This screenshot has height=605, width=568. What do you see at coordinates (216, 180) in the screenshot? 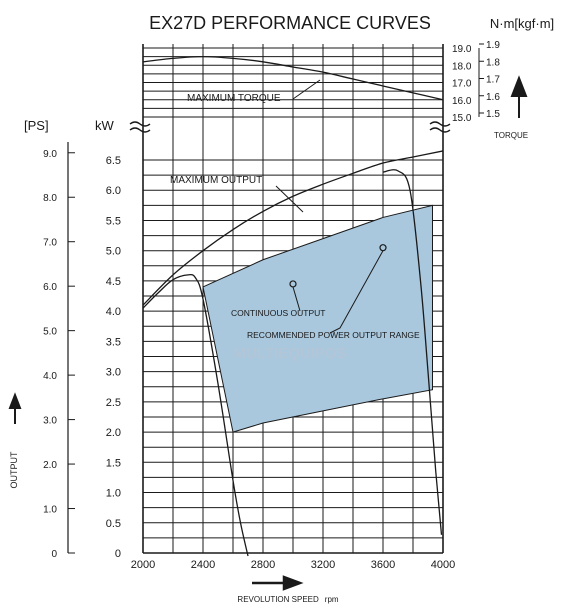
I see `annotation-max-output: MAXIMUM OUTPUT` at bounding box center [216, 180].